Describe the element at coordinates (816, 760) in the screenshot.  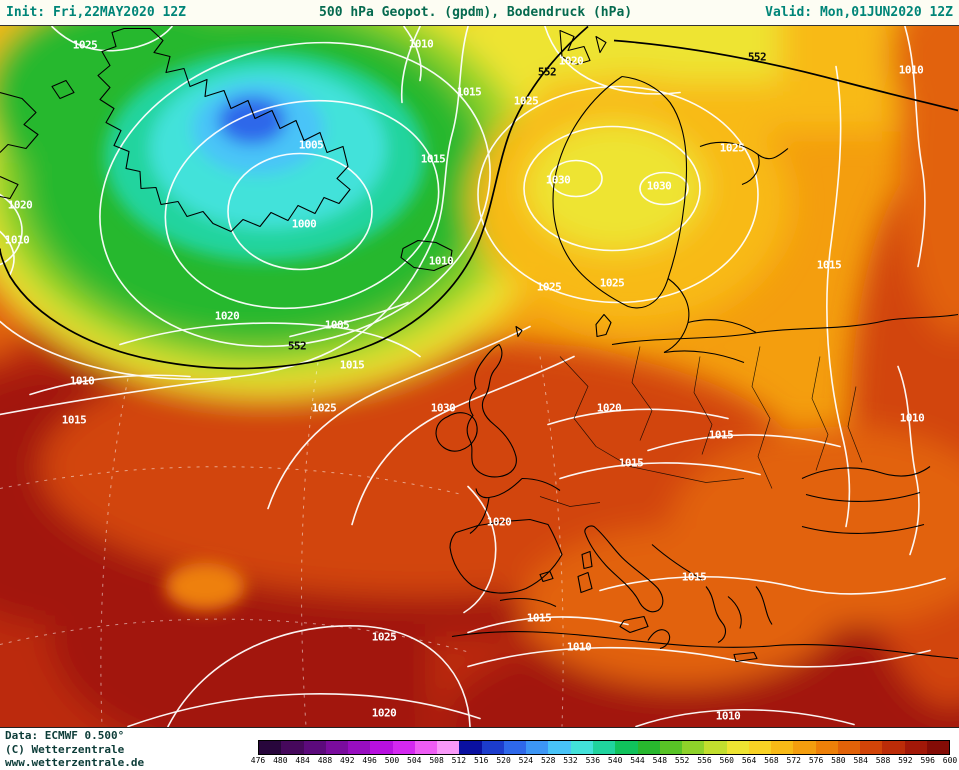
I see `colorbar-tick: 576` at that location.